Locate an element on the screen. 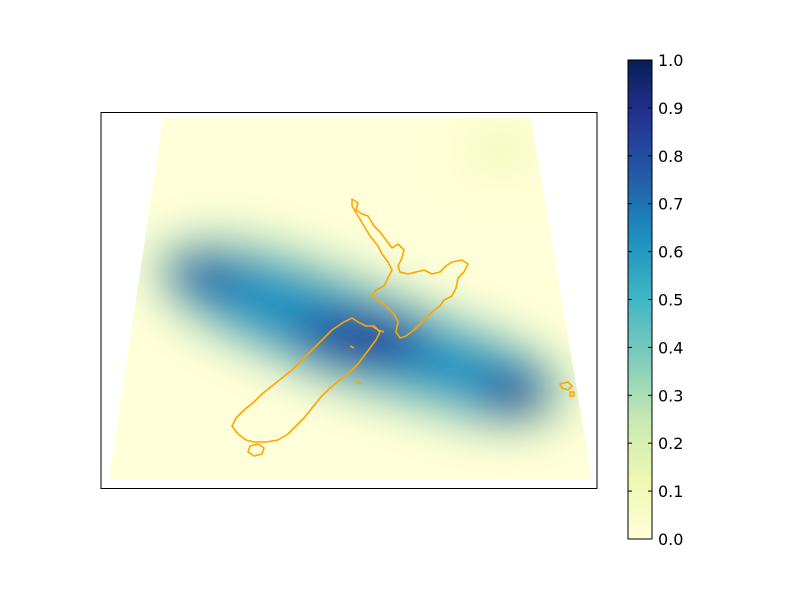 This screenshot has height=600, width=800. north-island-outline is located at coordinates (410, 268).